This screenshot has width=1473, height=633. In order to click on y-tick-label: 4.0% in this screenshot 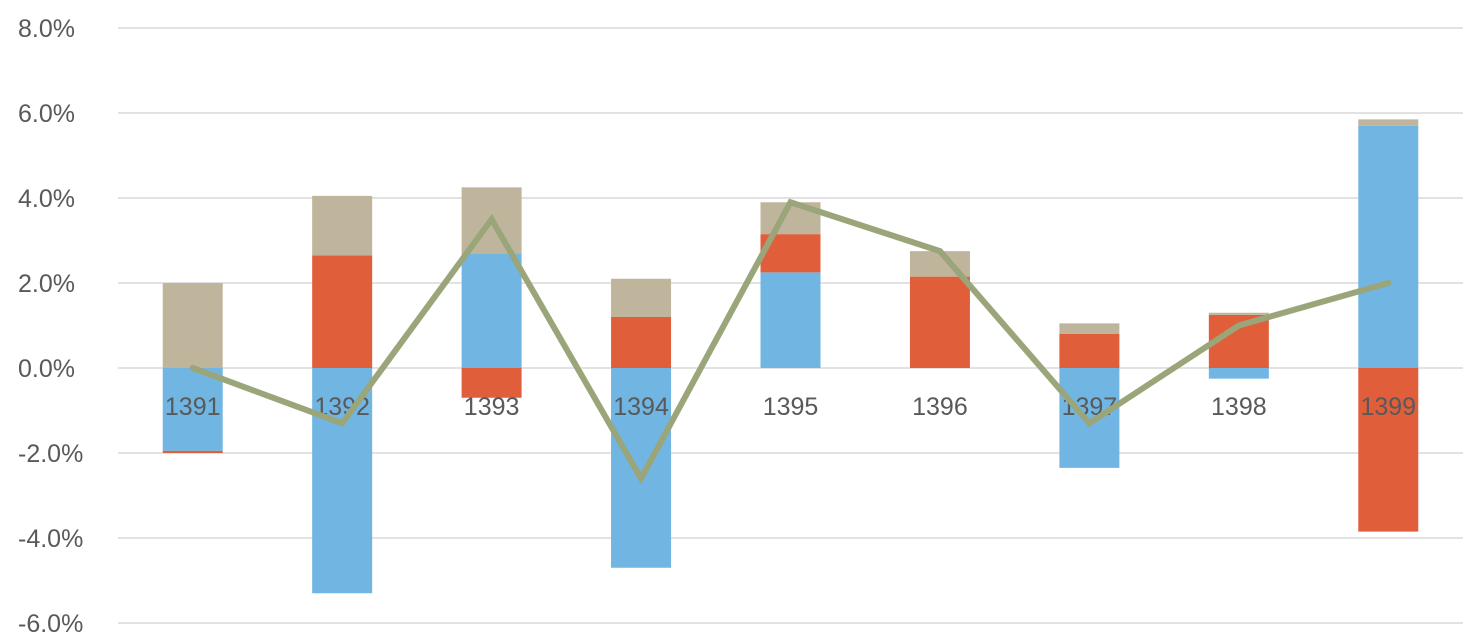, I will do `click(46, 199)`.